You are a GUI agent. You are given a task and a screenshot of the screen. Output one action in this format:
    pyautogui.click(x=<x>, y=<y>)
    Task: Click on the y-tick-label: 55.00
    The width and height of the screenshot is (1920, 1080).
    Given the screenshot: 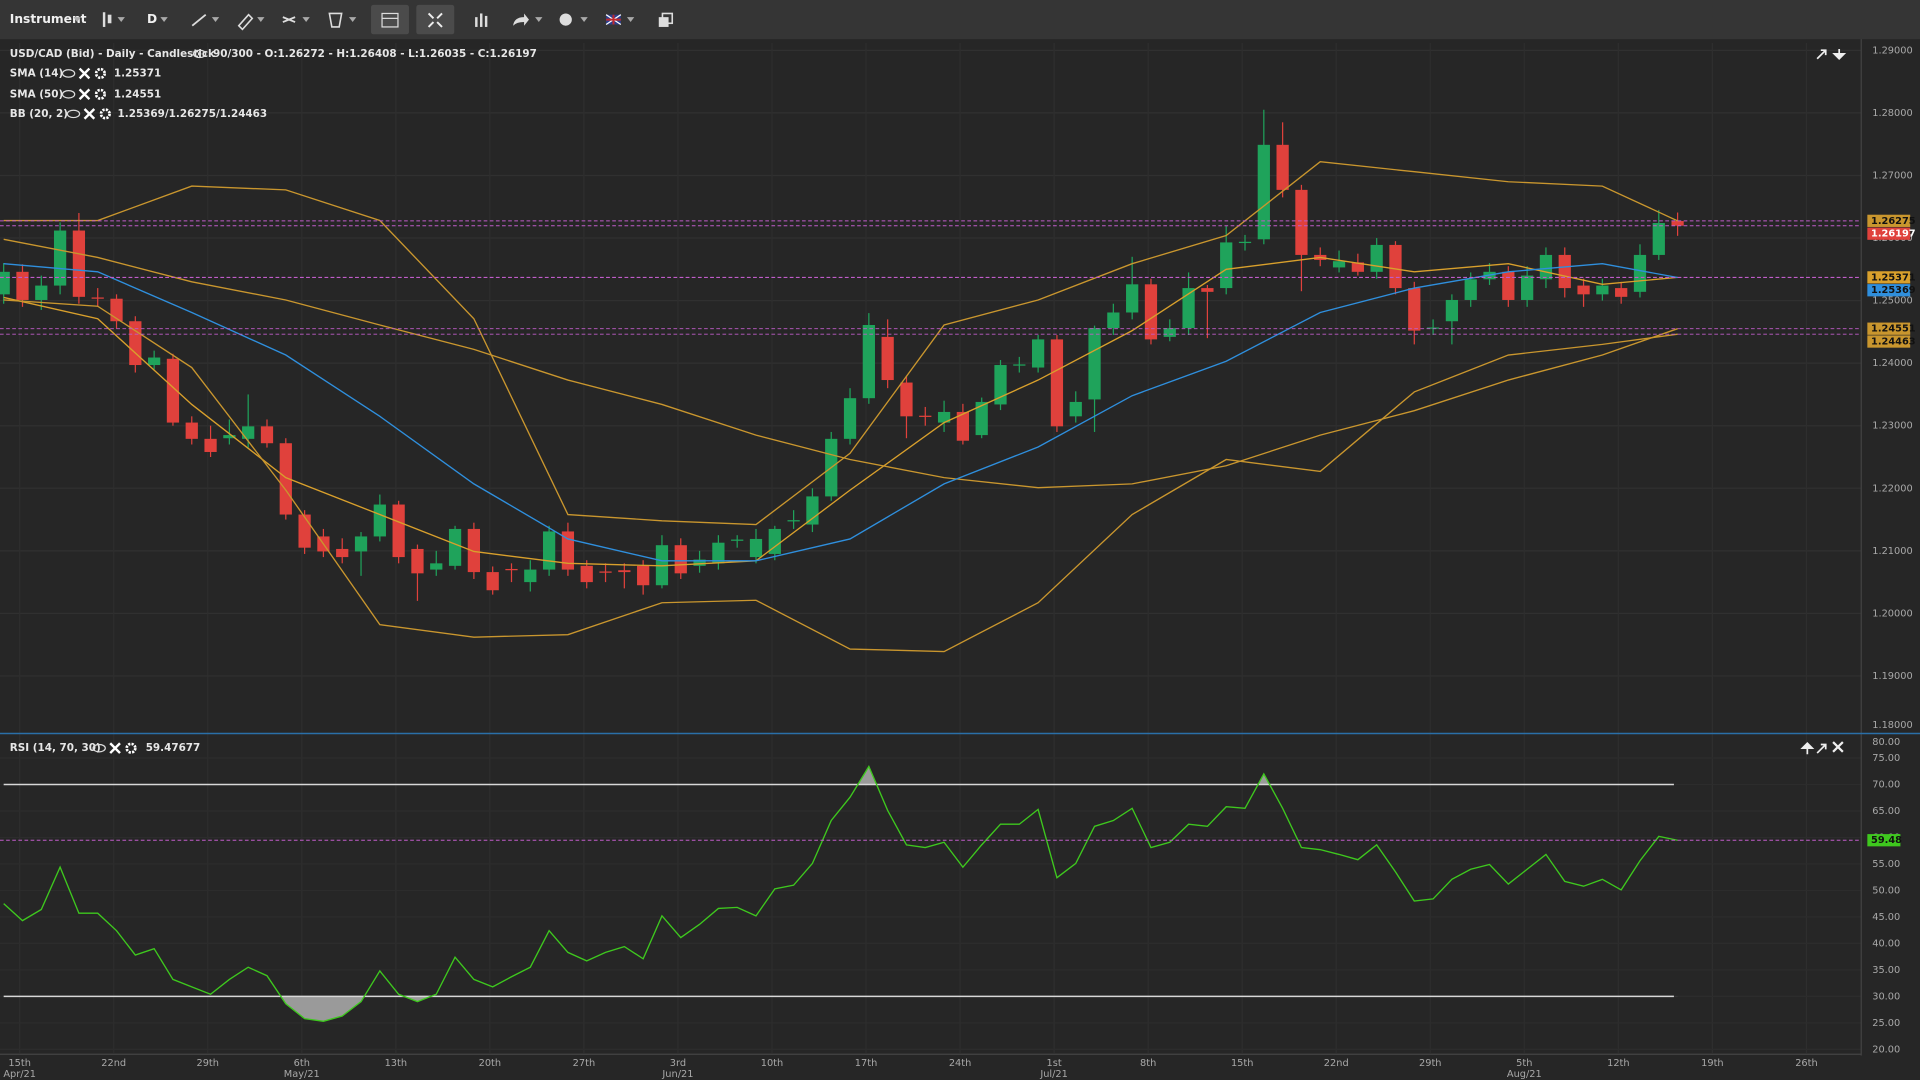 What is the action you would take?
    pyautogui.click(x=1886, y=864)
    